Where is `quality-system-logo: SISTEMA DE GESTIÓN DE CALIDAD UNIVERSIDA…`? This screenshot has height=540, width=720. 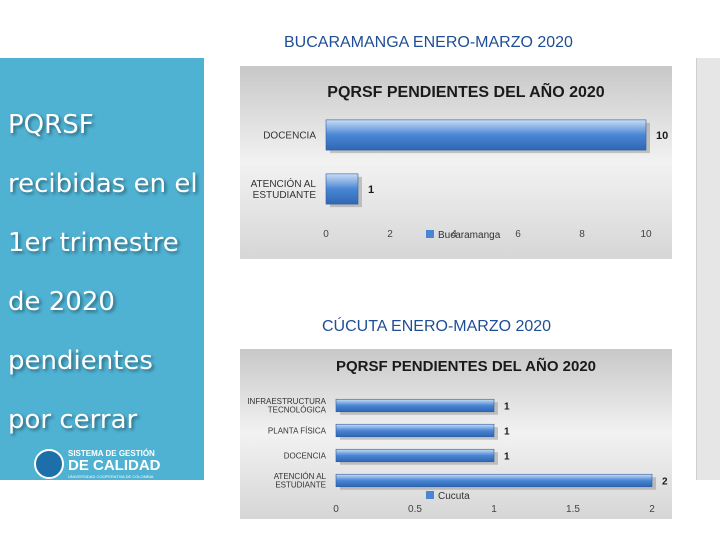
quality-system-logo: SISTEMA DE GESTIÓN DE CALIDAD UNIVERSIDA… is located at coordinates (99, 464).